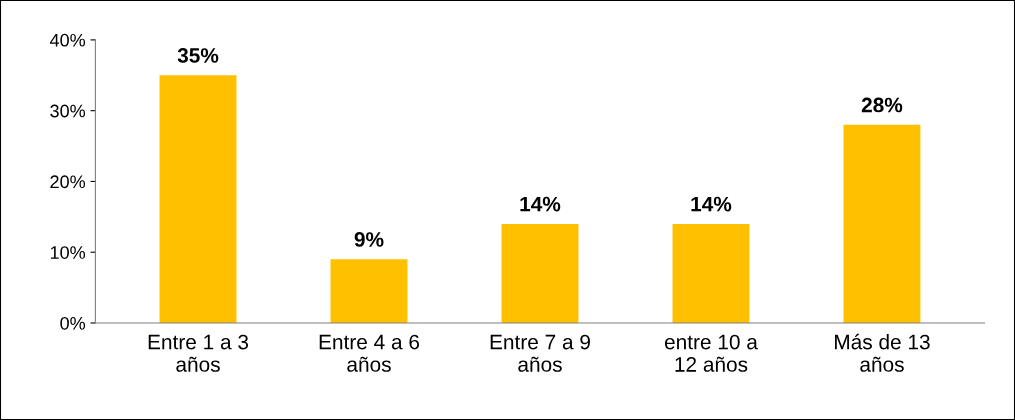  I want to click on data-label: 9%, so click(369, 239).